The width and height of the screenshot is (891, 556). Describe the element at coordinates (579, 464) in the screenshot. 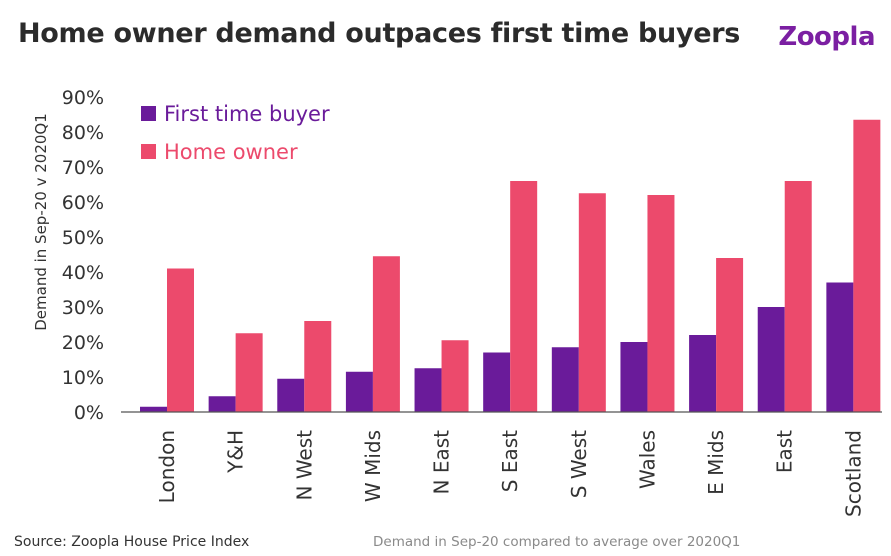

I see `x-tick-label: S West` at that location.